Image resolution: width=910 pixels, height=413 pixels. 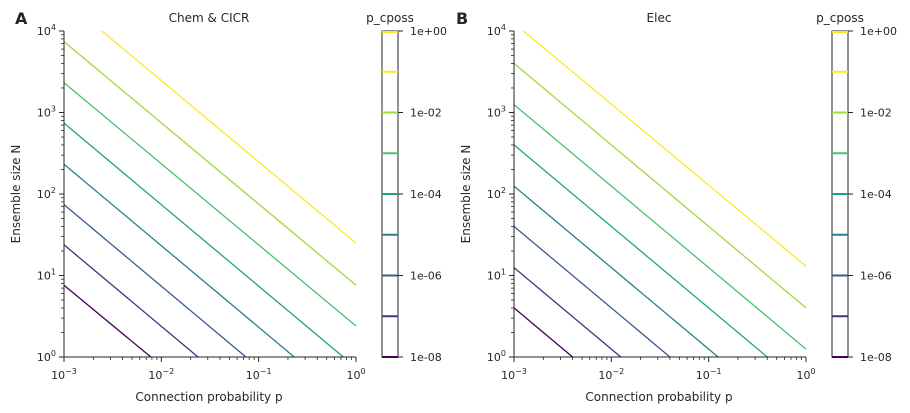 What do you see at coordinates (229, 137) in the screenshot?
I see `contour-line-0.1` at bounding box center [229, 137].